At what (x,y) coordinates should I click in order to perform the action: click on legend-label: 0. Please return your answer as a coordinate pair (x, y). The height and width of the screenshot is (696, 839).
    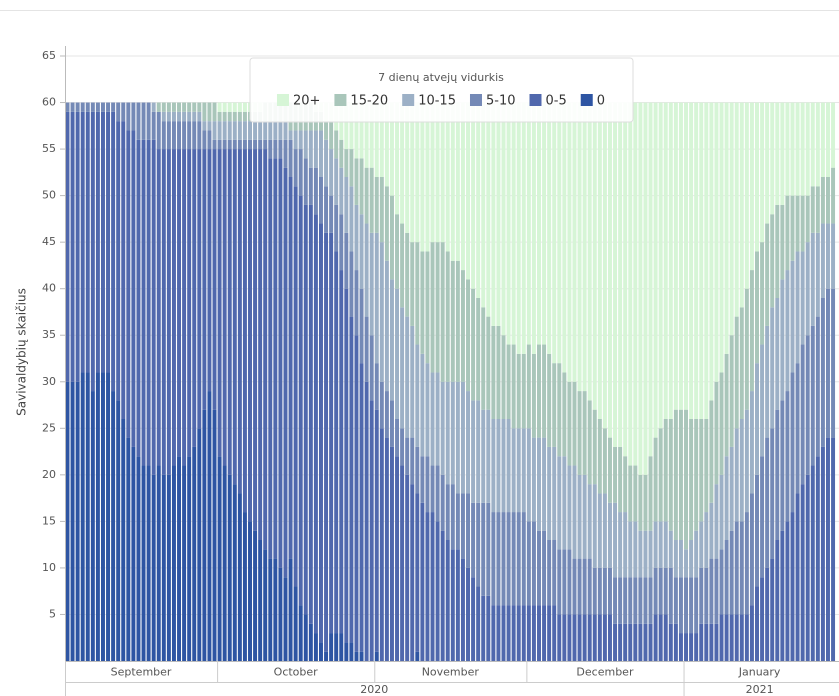
    Looking at the image, I should click on (601, 101).